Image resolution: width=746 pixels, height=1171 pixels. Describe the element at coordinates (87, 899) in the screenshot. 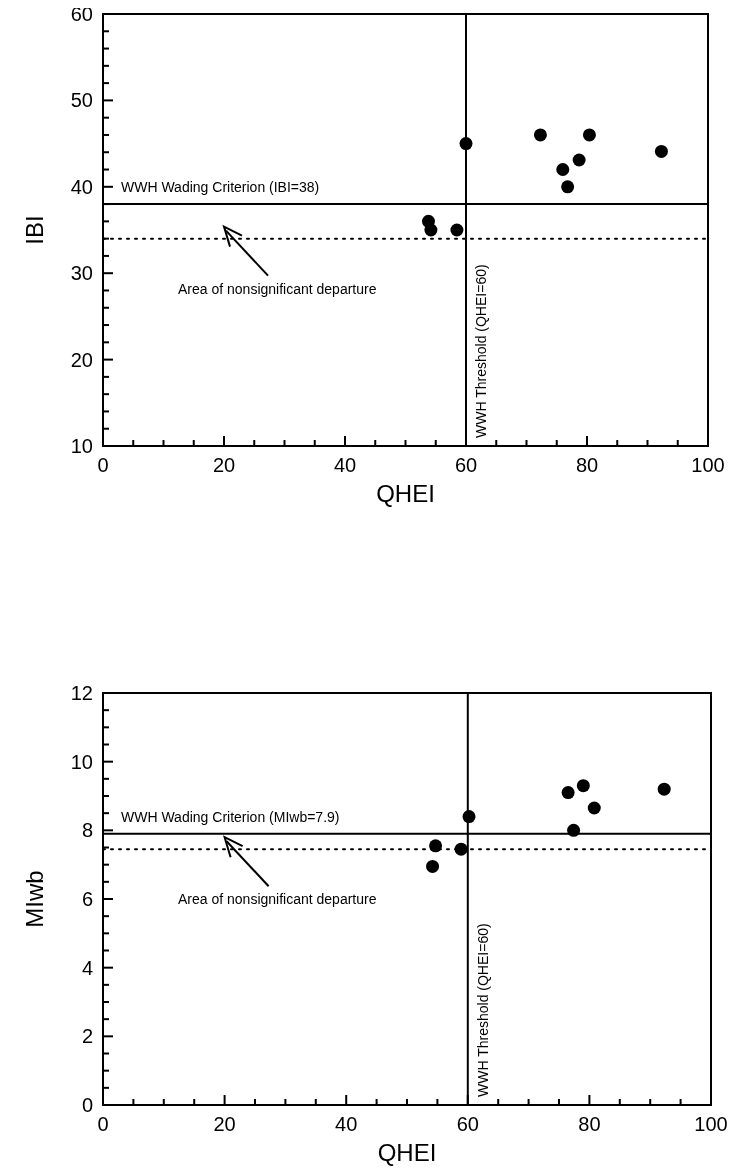

I see `y-tick-label: 6` at that location.